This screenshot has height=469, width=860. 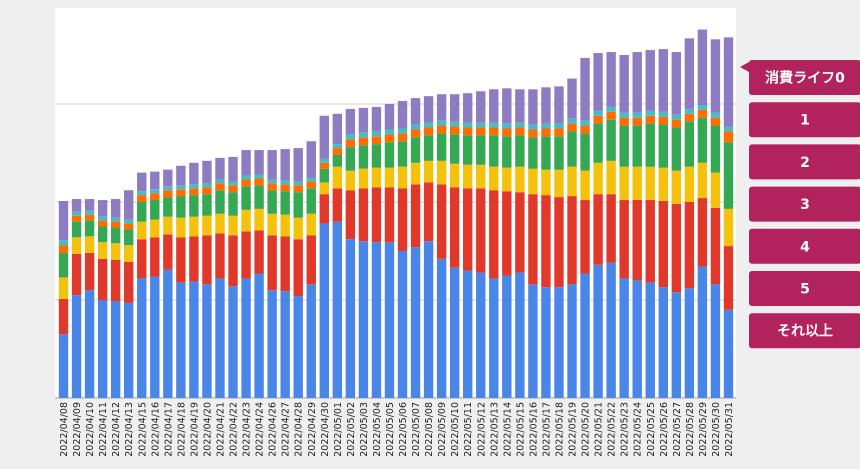 What do you see at coordinates (64, 429) in the screenshot?
I see `x-tick-label: 2022/04/08` at bounding box center [64, 429].